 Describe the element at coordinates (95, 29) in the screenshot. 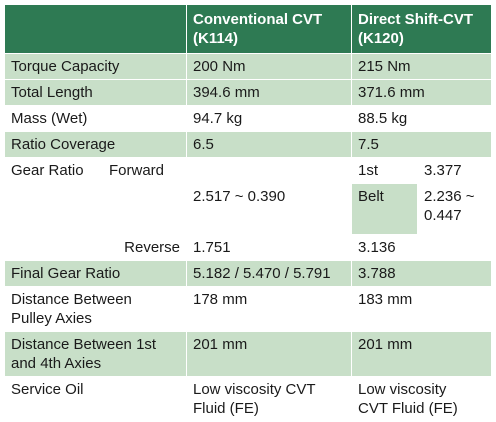

I see `header-blank` at that location.